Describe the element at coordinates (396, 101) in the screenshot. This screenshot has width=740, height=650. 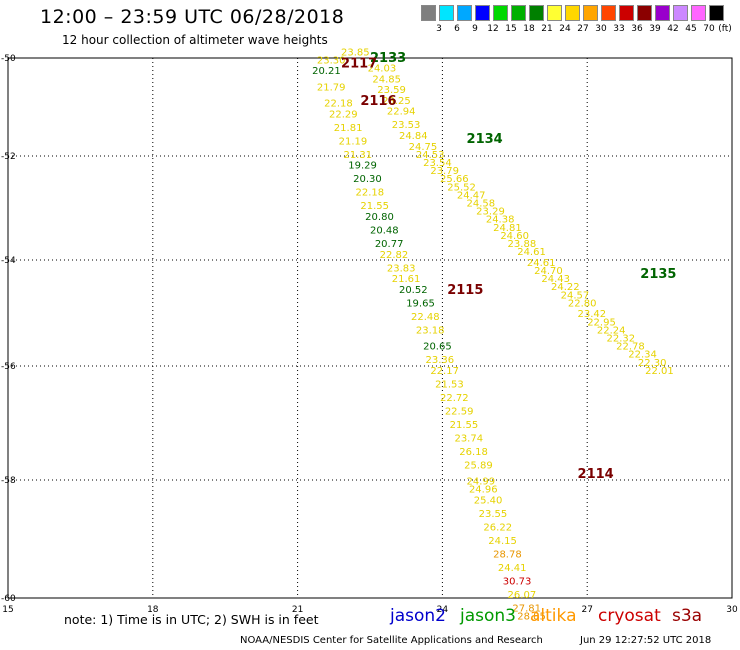
I see `wave-height-value: 23.25` at that location.